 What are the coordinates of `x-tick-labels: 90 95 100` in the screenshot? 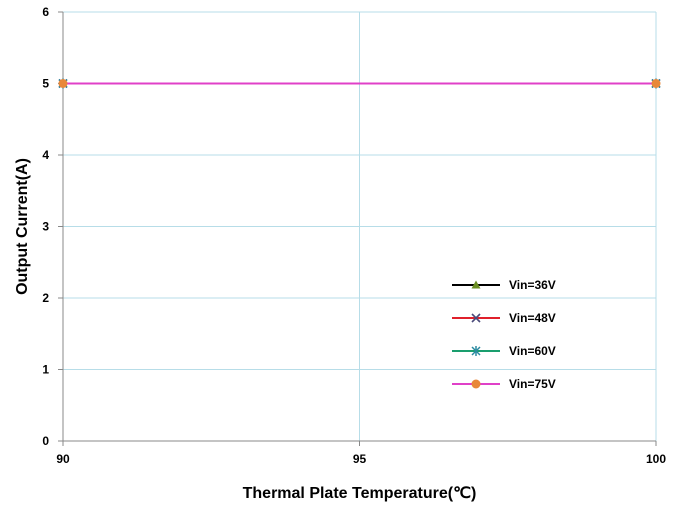 It's located at (361, 453).